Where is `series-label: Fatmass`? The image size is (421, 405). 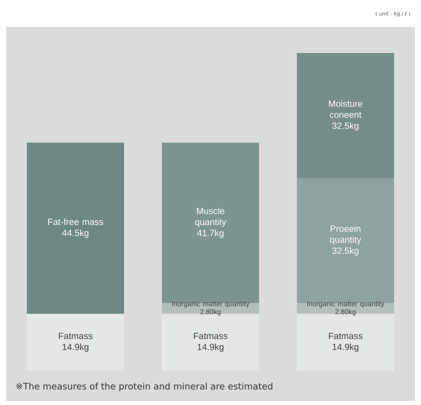
series-label: Fatmass is located at coordinates (75, 336).